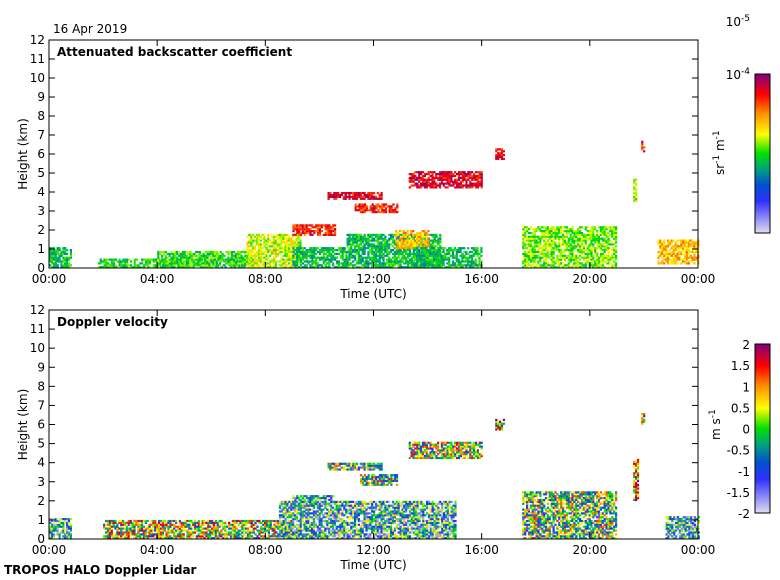 This screenshot has height=580, width=780. What do you see at coordinates (41, 211) in the screenshot?
I see `y-tick-label: 3` at bounding box center [41, 211].